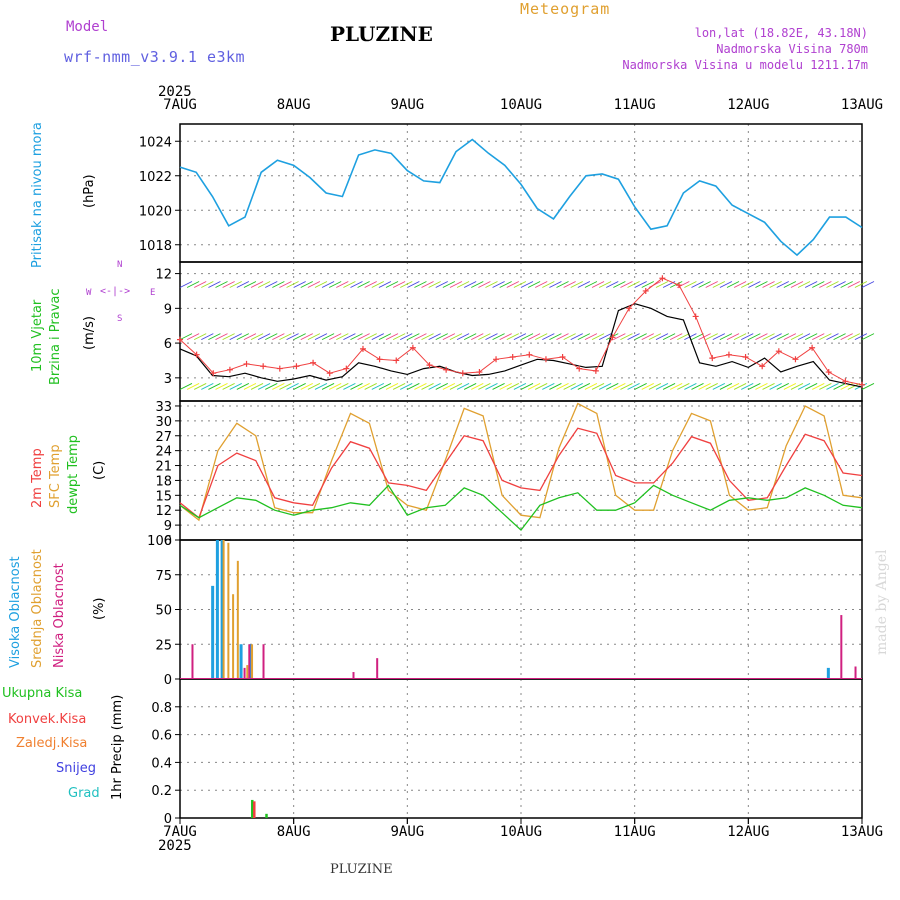 Image resolution: width=900 pixels, height=900 pixels. What do you see at coordinates (155, 142) in the screenshot?
I see `y-tick-label: 1024` at bounding box center [155, 142].